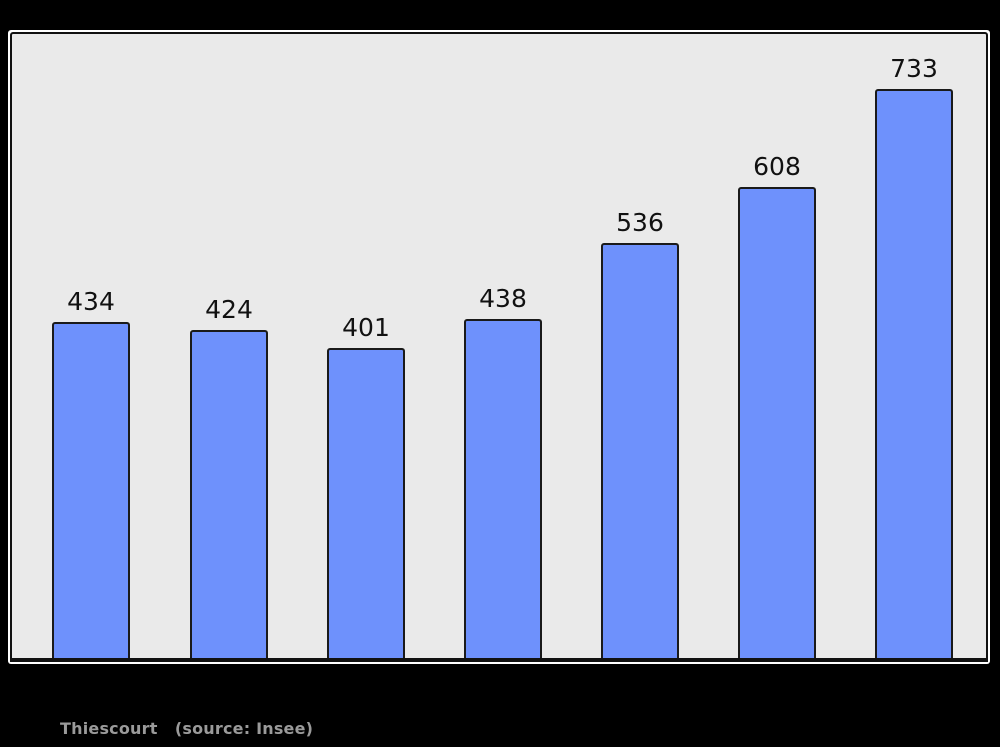 This screenshot has height=747, width=1000. I want to click on bar-value-label: 401, so click(366, 327).